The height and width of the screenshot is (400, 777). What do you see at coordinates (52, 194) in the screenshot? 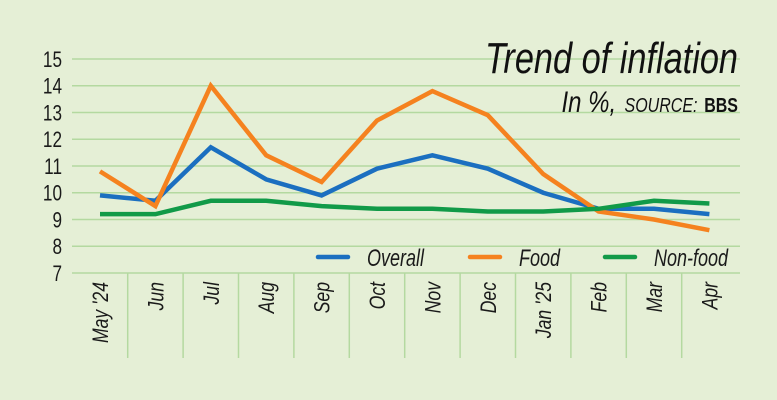
I see `y-tick-label: 10` at bounding box center [52, 194].